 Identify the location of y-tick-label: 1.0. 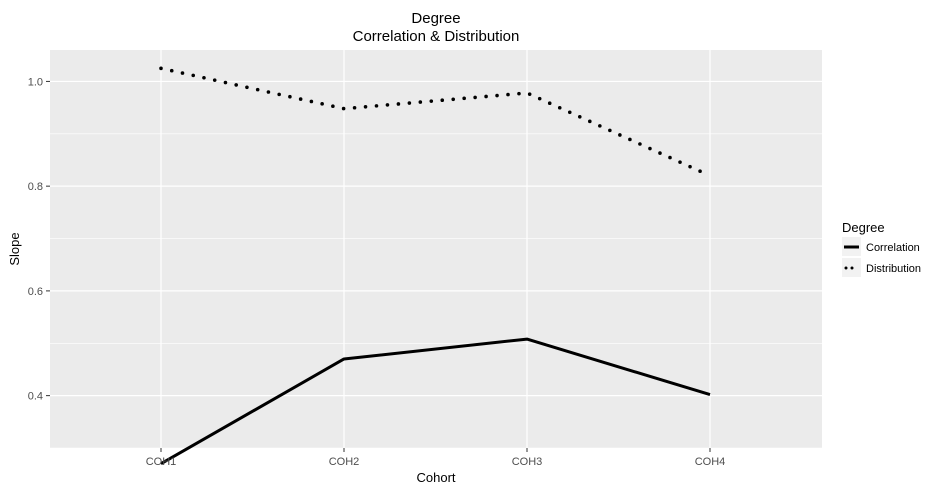
(35, 82).